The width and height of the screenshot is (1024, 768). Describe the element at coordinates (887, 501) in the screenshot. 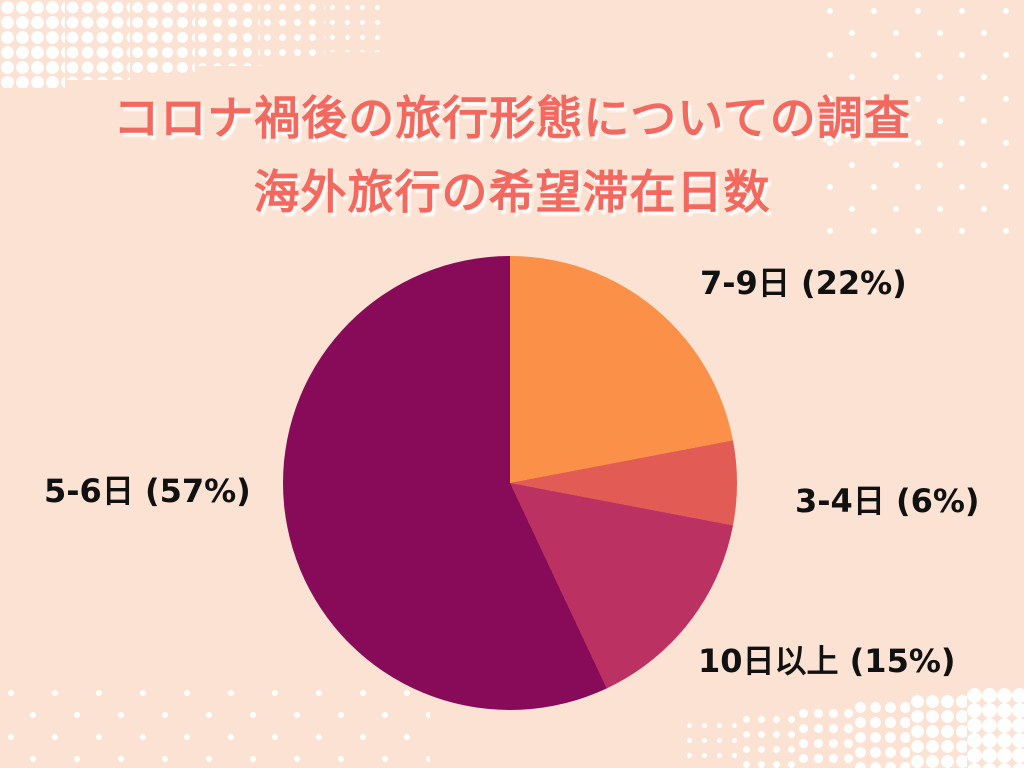

I see `pie-label-3-4days: 3-4日 (6%)` at that location.